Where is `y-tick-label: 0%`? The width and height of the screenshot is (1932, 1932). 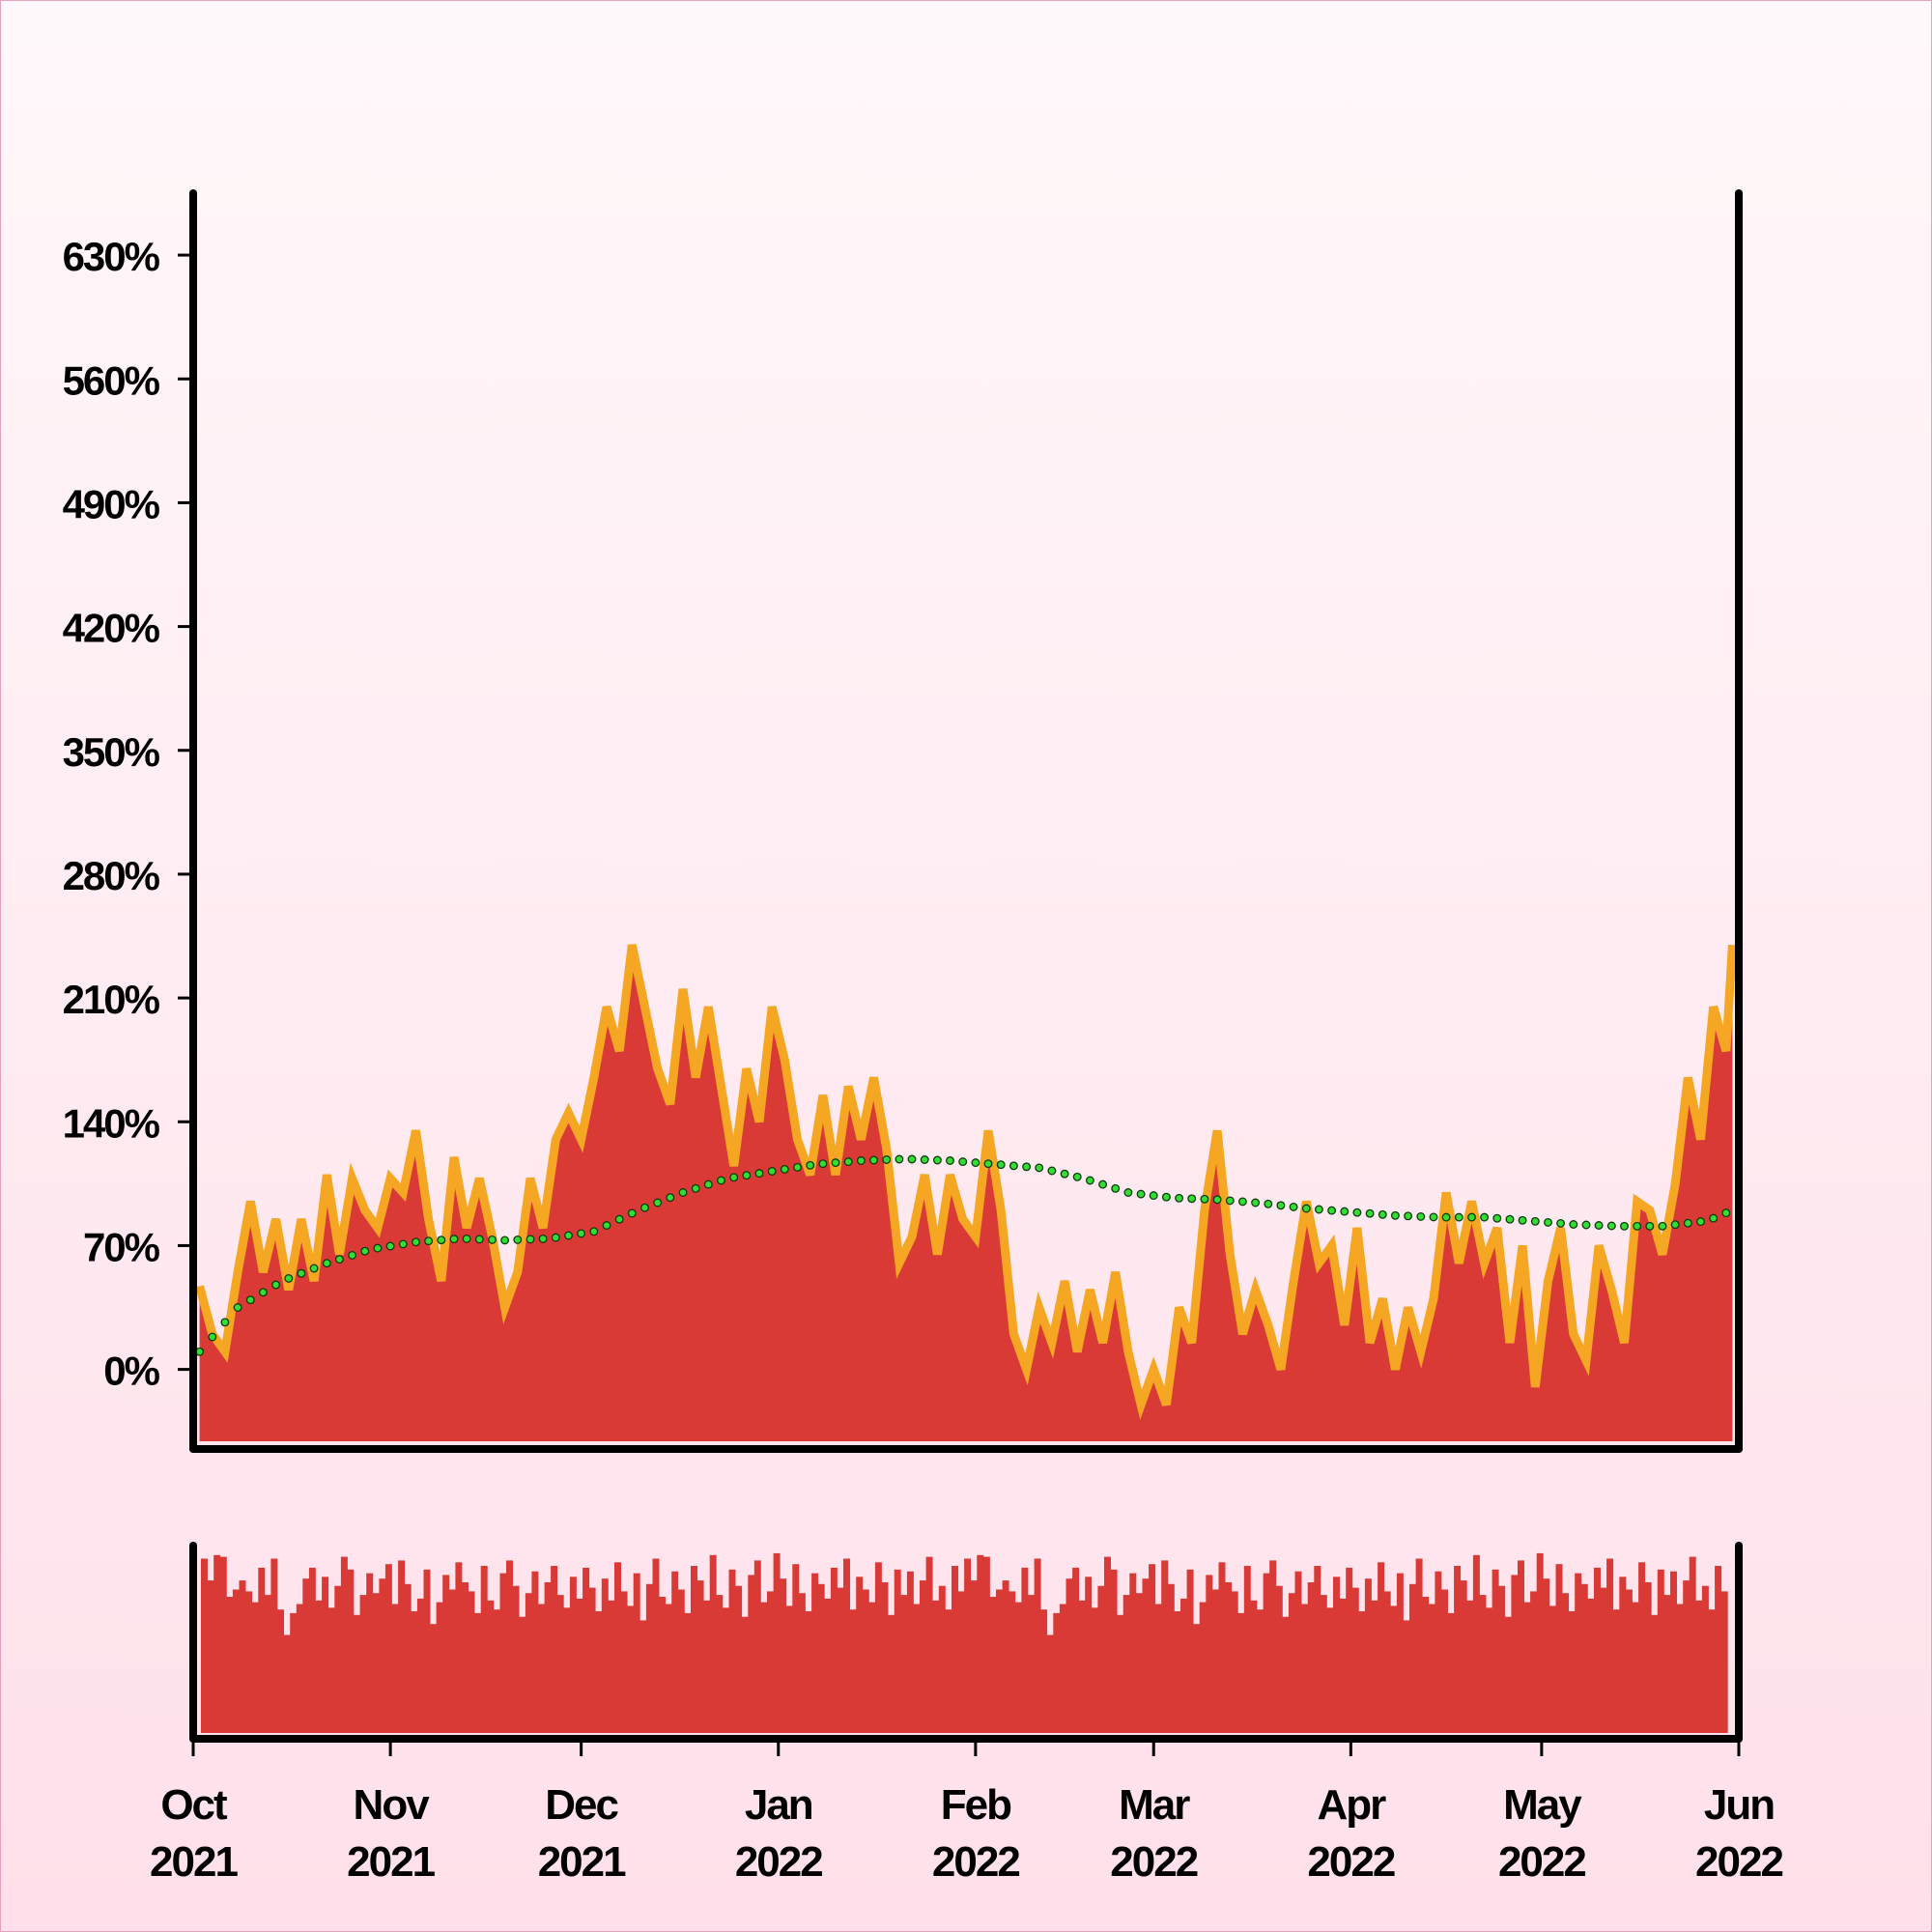
y-tick-label: 0% is located at coordinates (131, 1371).